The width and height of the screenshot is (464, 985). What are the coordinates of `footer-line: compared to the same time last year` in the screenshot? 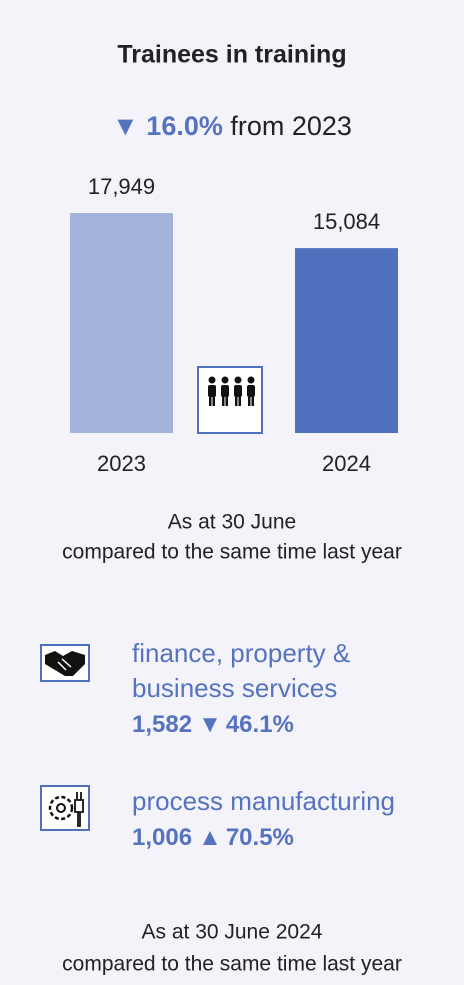 It's located at (232, 964).